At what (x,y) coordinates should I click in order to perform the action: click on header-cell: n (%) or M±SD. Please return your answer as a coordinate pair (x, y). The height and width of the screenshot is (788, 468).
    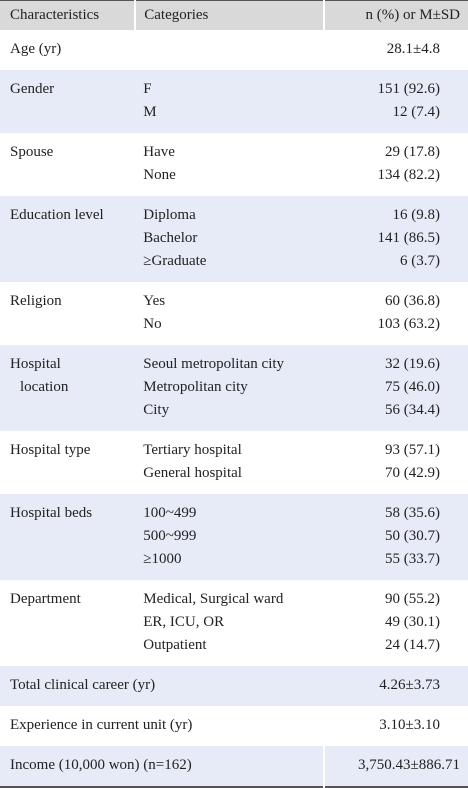
    Looking at the image, I should click on (396, 15).